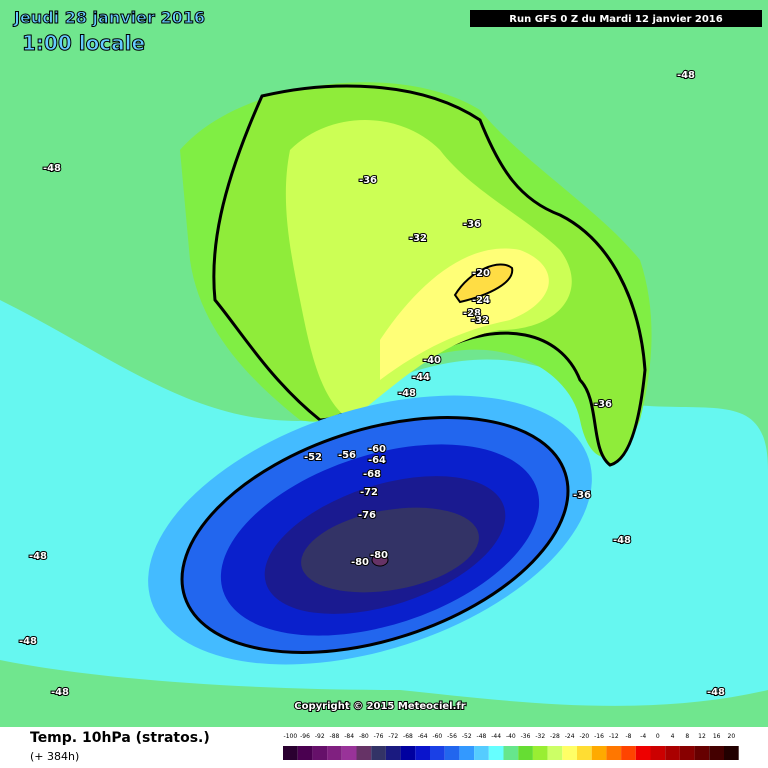 This screenshot has height=768, width=768. Describe the element at coordinates (467, 736) in the screenshot. I see `legend-label: -52` at that location.